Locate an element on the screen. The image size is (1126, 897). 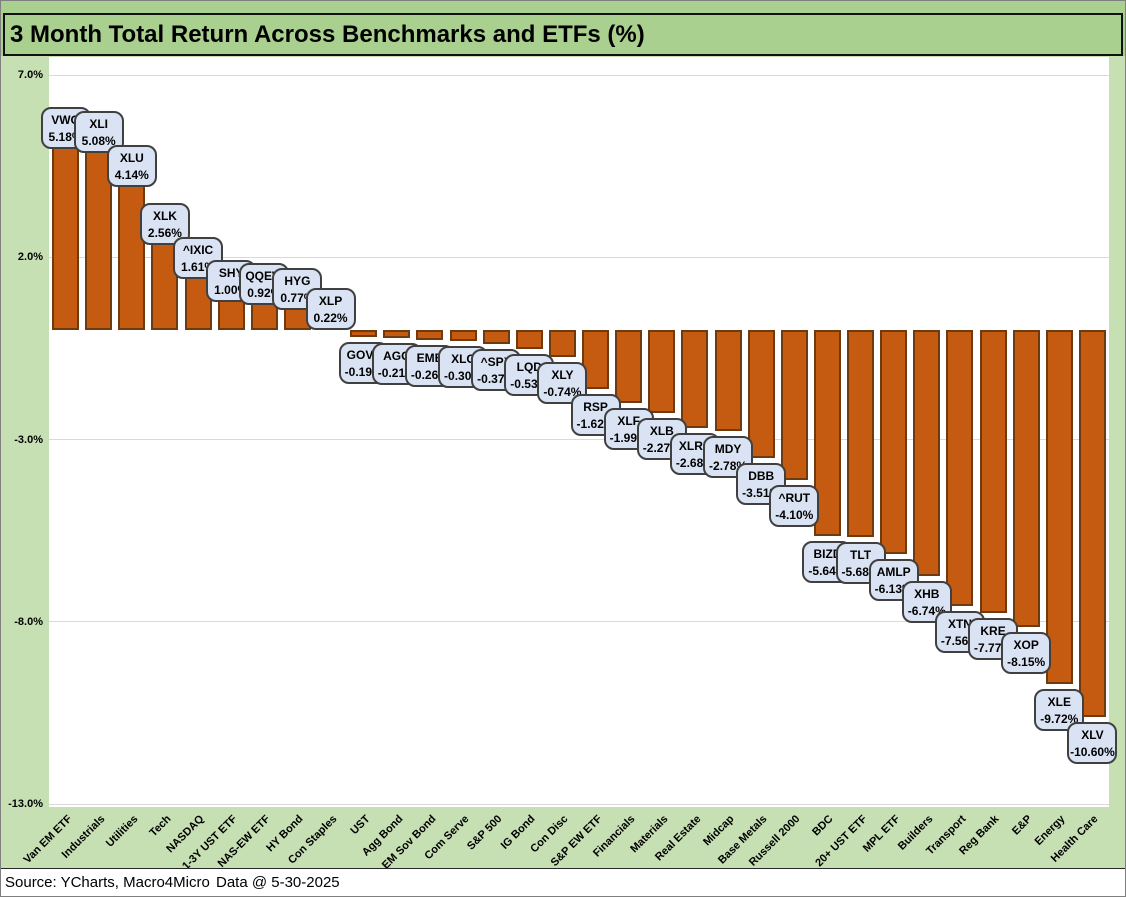
data-label-XLV: XLV -10.60% is located at coordinates (1092, 742).